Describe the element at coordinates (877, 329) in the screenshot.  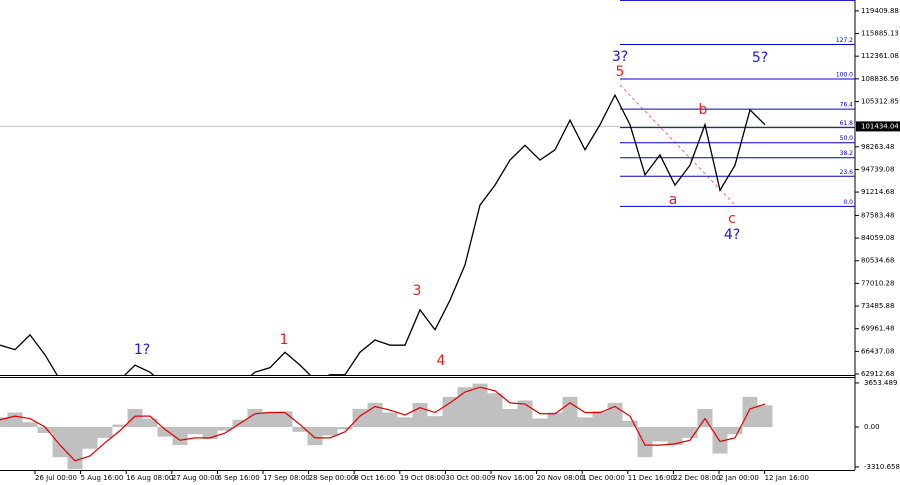
I see `y-tick-label: 69961.48` at that location.